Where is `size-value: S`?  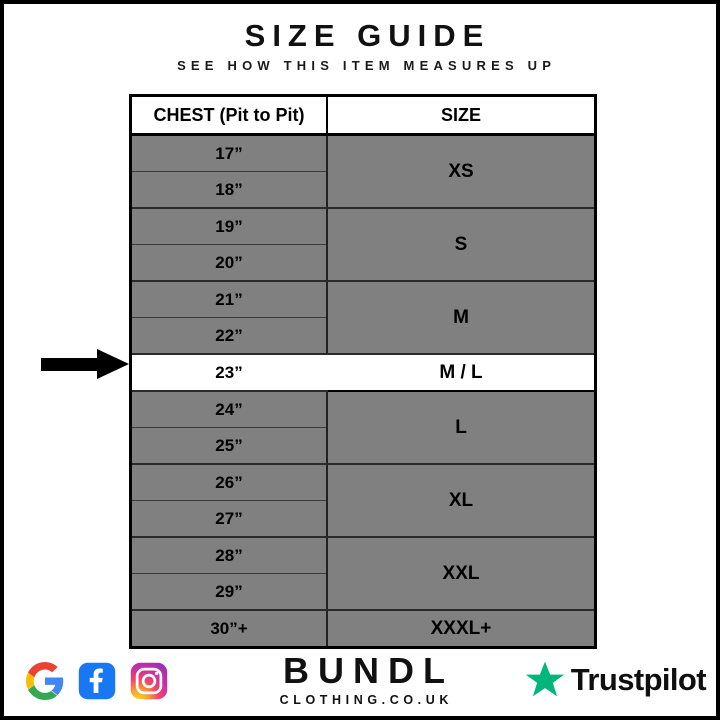 size-value: S is located at coordinates (460, 245).